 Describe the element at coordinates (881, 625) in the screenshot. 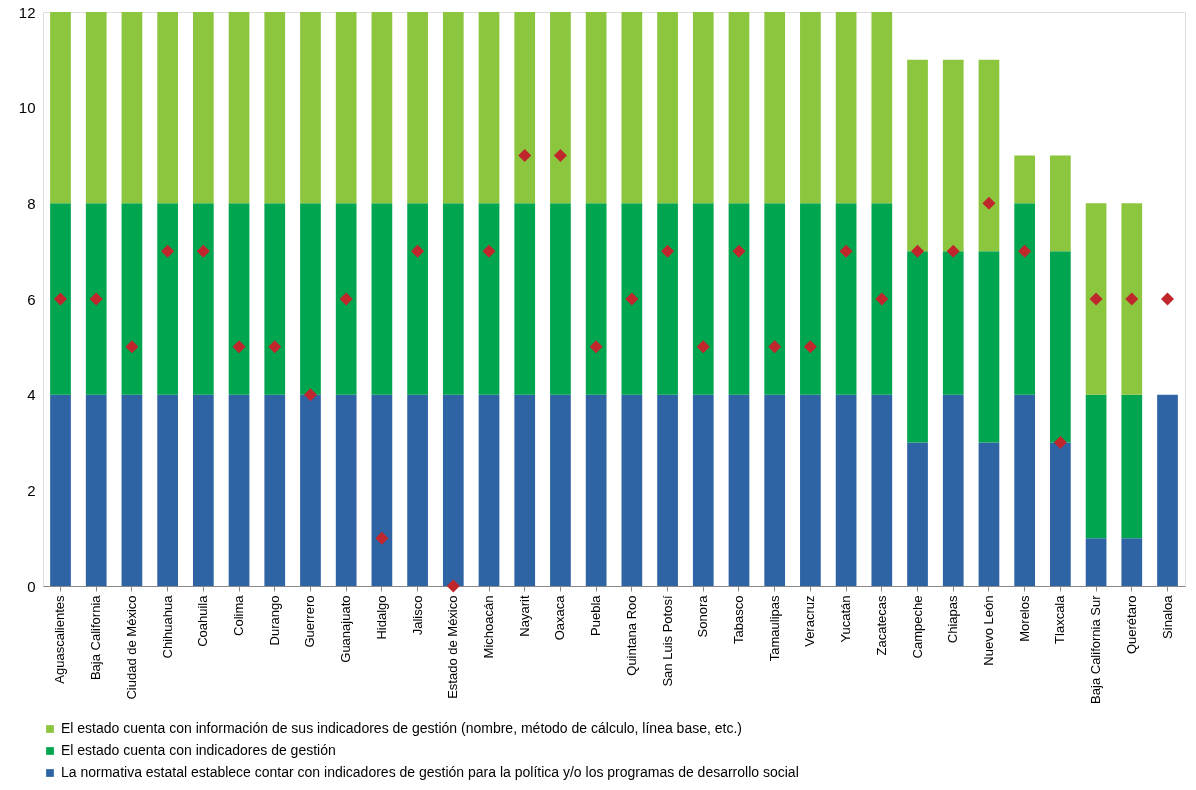

I see `x-tick-label: Zacatecas` at that location.